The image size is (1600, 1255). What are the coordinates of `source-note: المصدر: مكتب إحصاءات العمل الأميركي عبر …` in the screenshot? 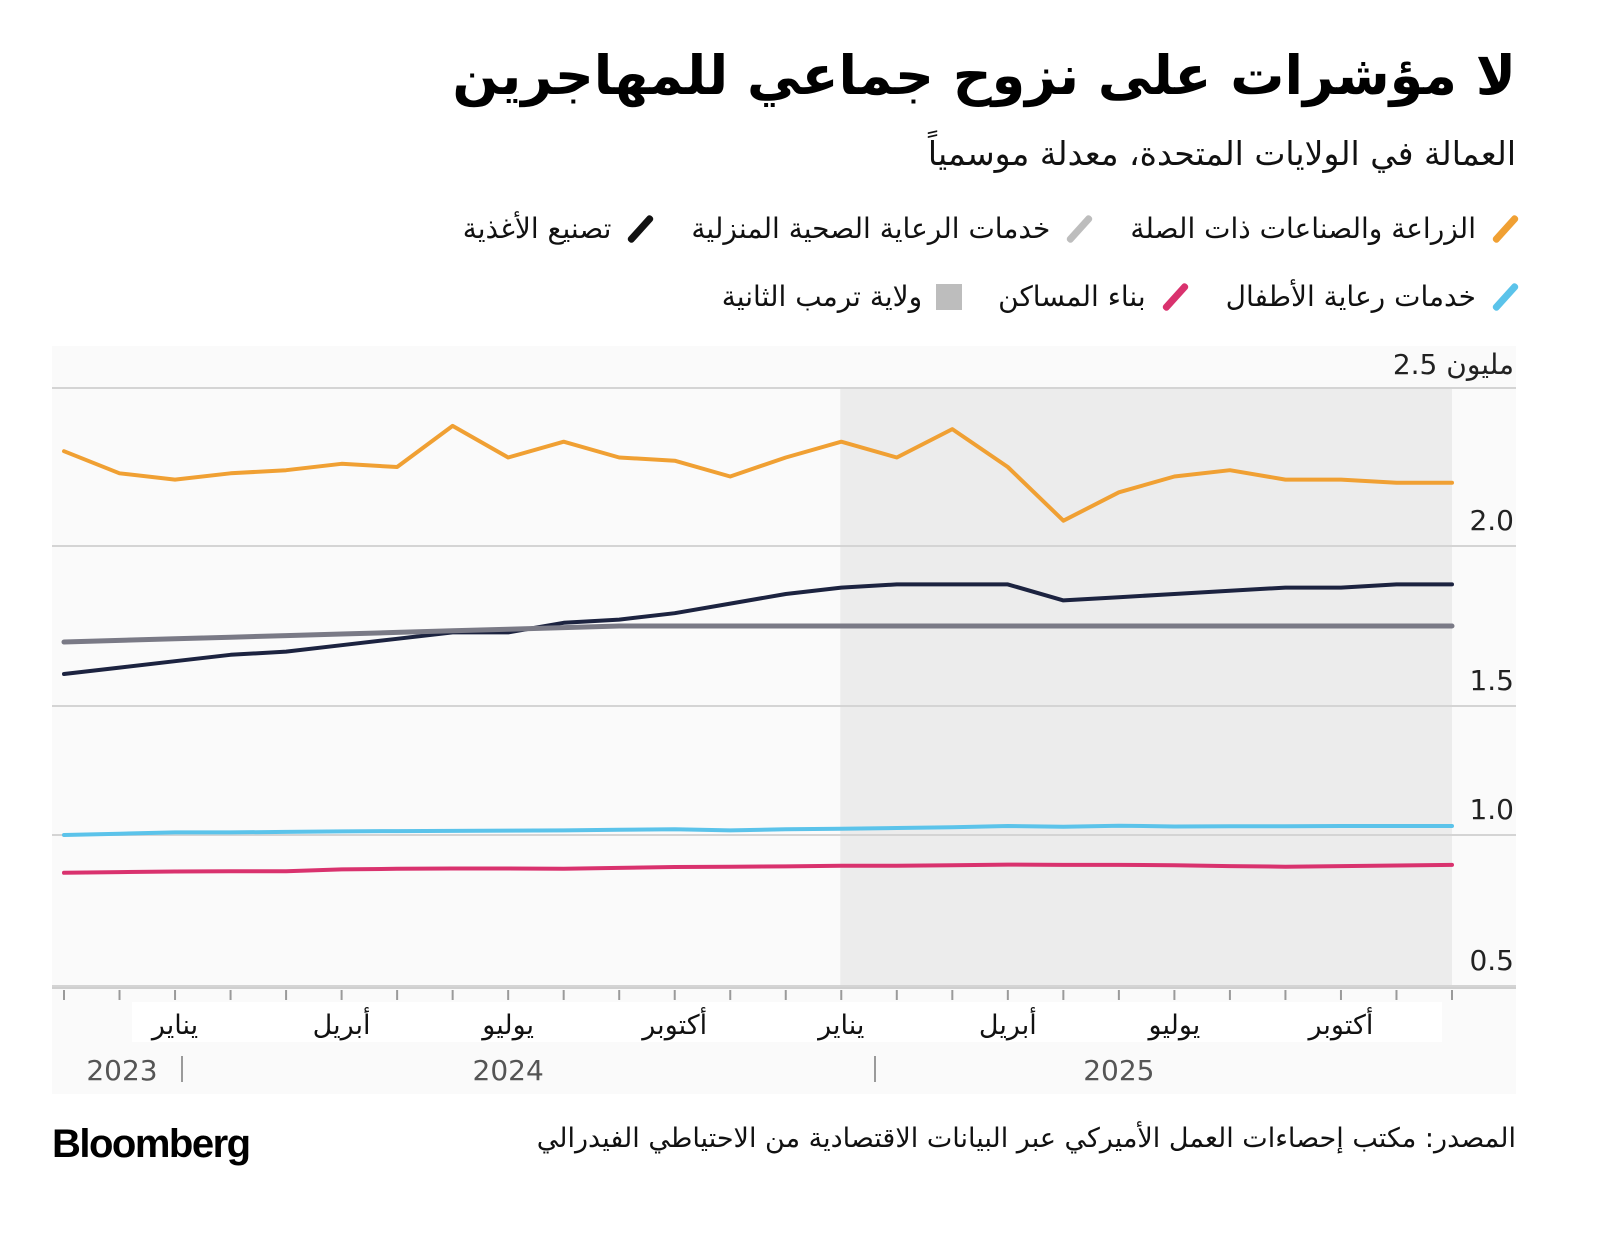 It's located at (1026, 1138).